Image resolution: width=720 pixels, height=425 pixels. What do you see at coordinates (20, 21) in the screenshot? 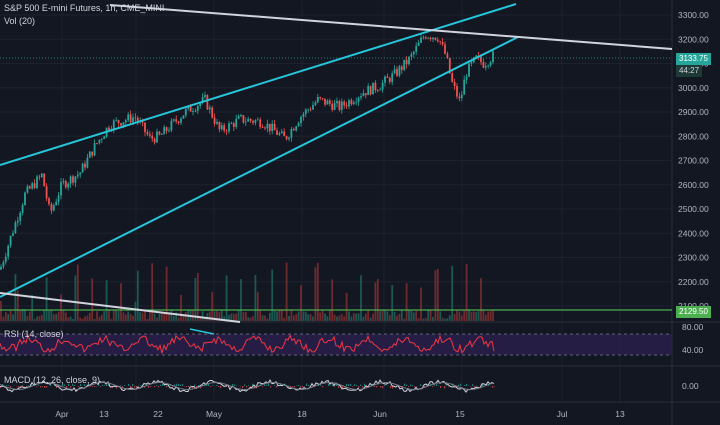
I see `volume-indicator-label: Vol (20)` at bounding box center [20, 21].